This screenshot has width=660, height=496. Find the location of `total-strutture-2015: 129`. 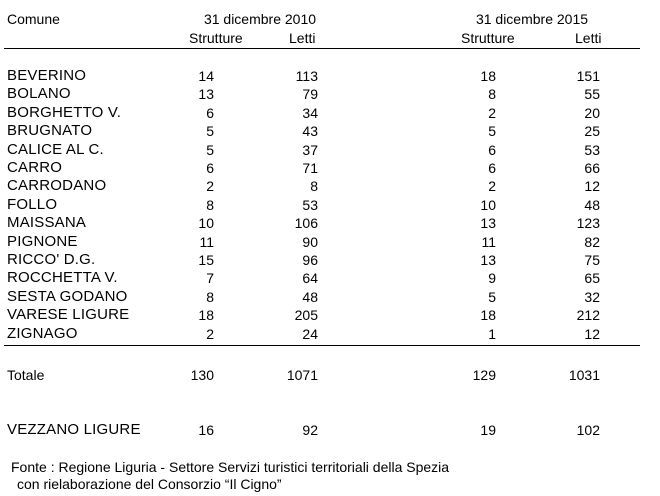

total-strutture-2015: 129 is located at coordinates (484, 375).